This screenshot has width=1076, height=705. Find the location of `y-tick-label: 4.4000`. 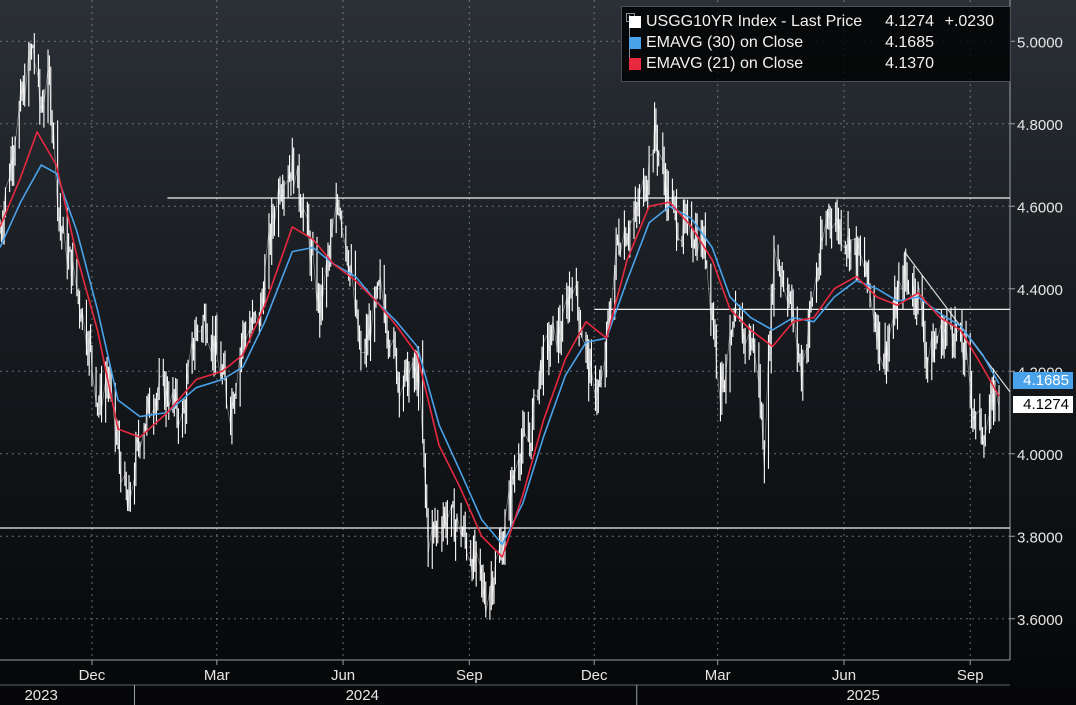

y-tick-label: 4.4000 is located at coordinates (1040, 290).